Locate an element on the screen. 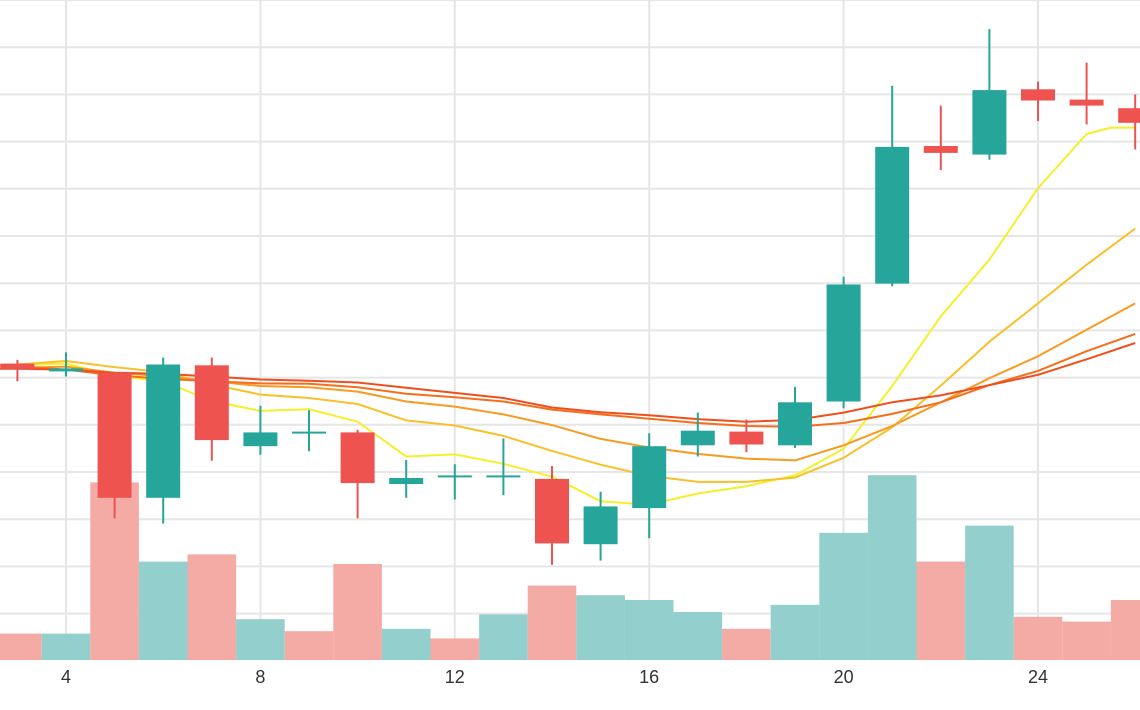  x-tick-label: 4 is located at coordinates (66, 677).